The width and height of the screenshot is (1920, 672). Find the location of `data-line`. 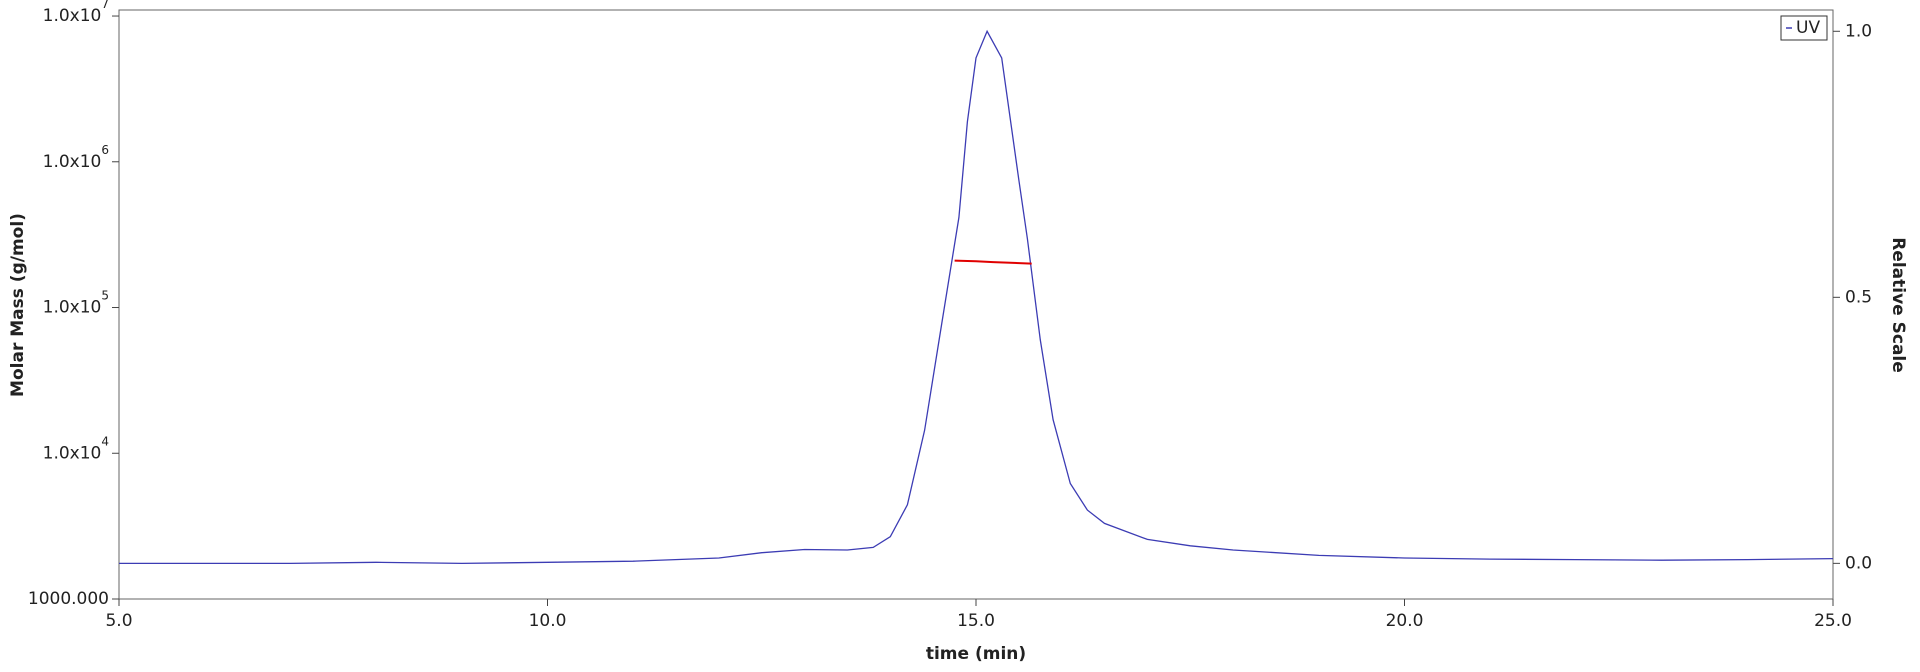

data-line is located at coordinates (993, 262).